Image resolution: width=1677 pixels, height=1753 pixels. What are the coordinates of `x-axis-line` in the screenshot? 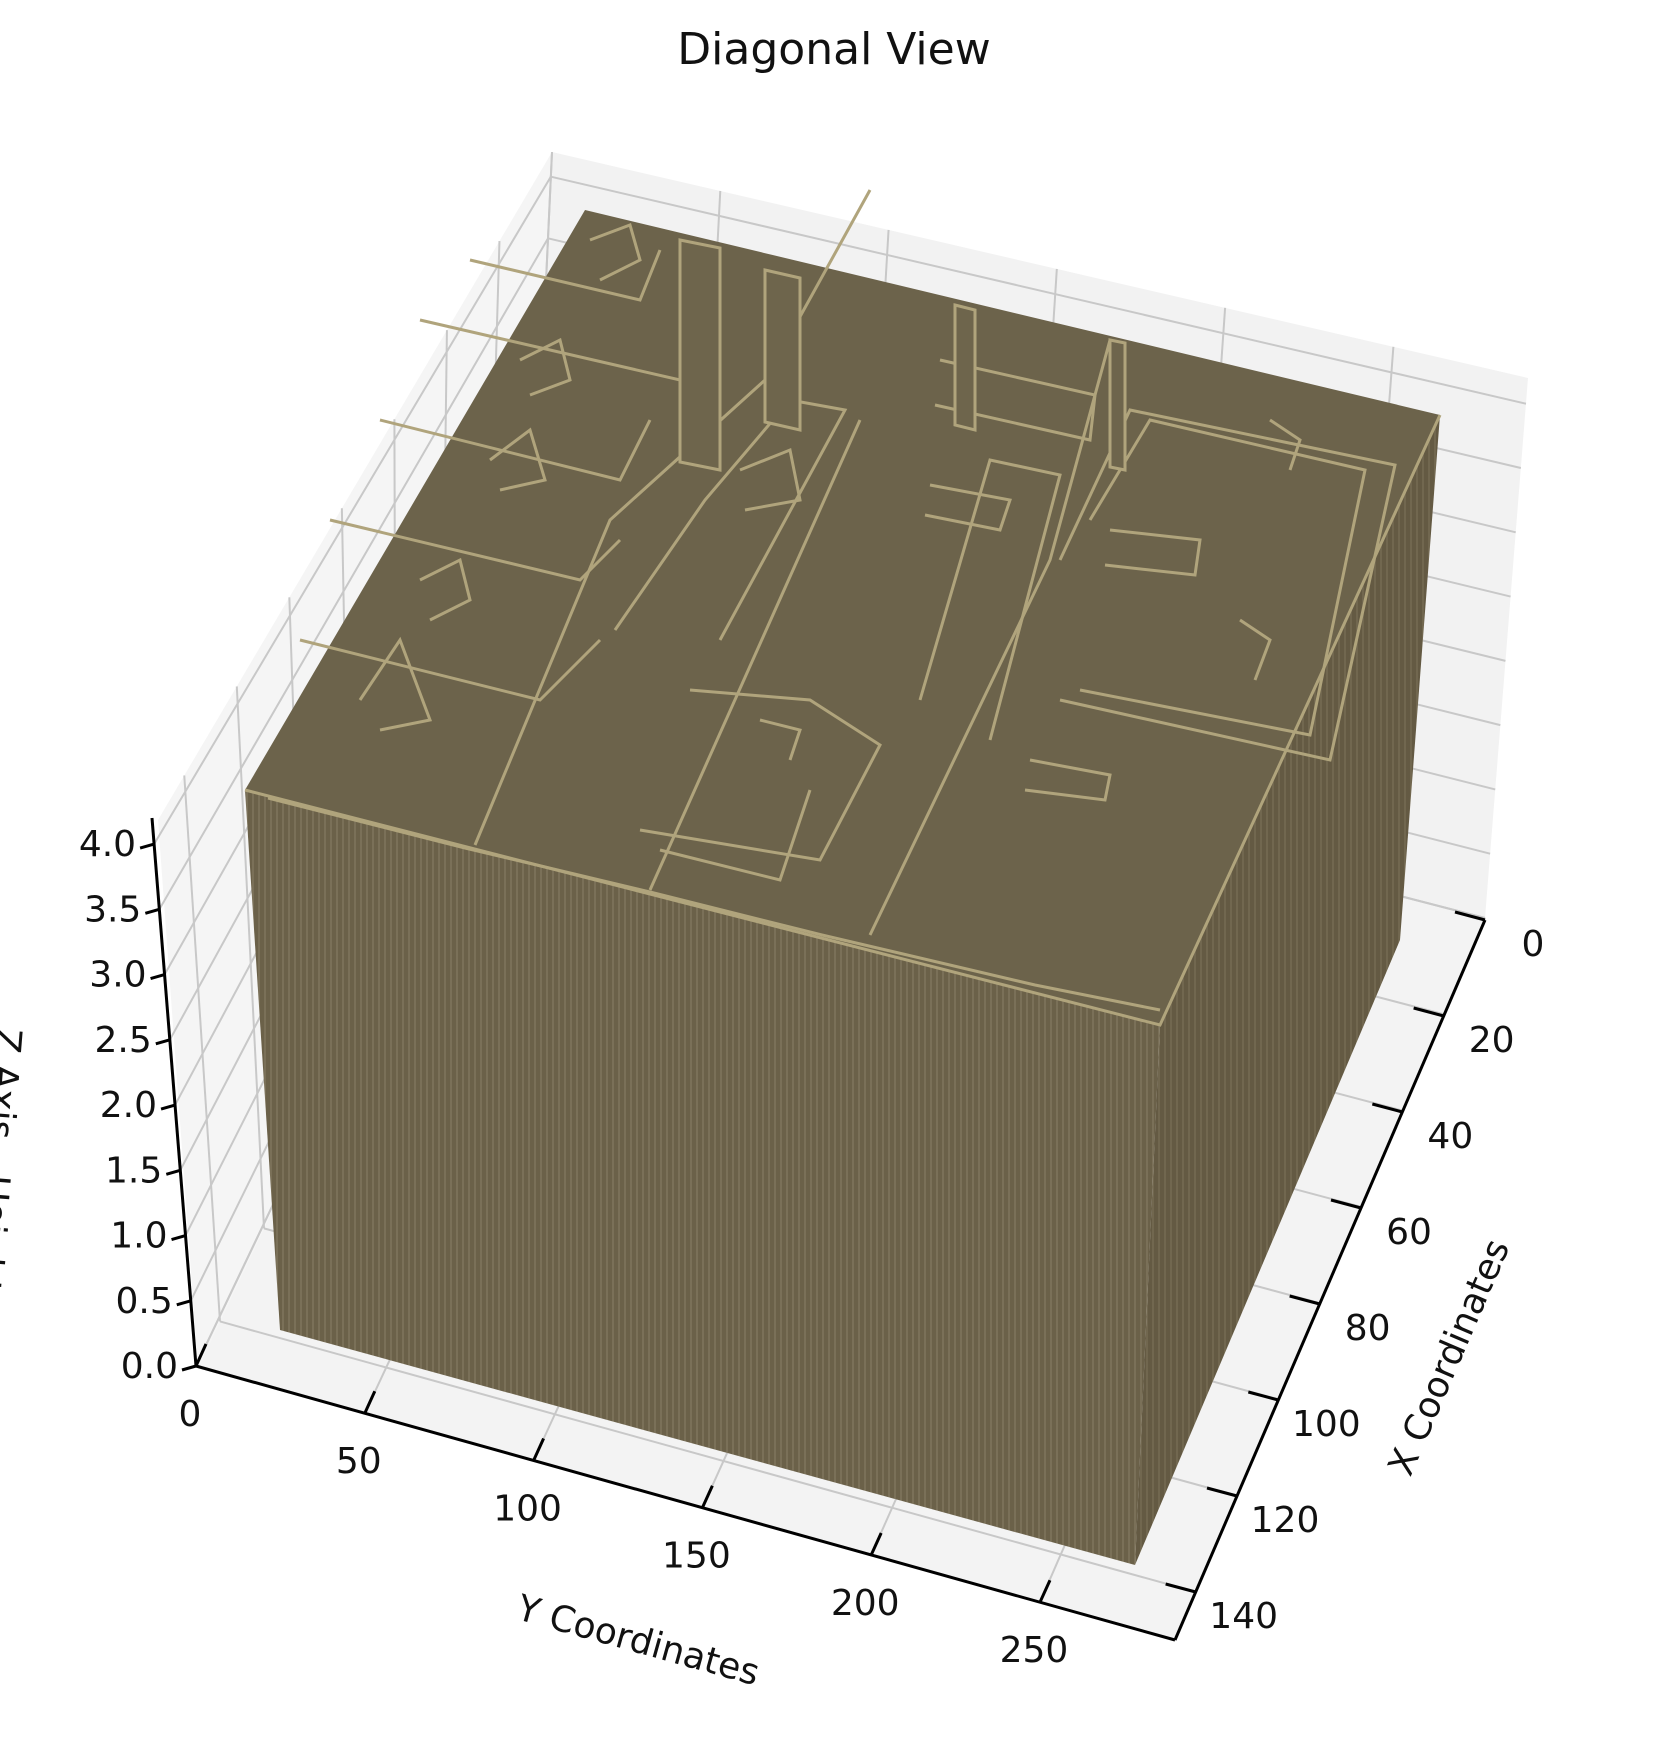 It's located at (1330, 1280).